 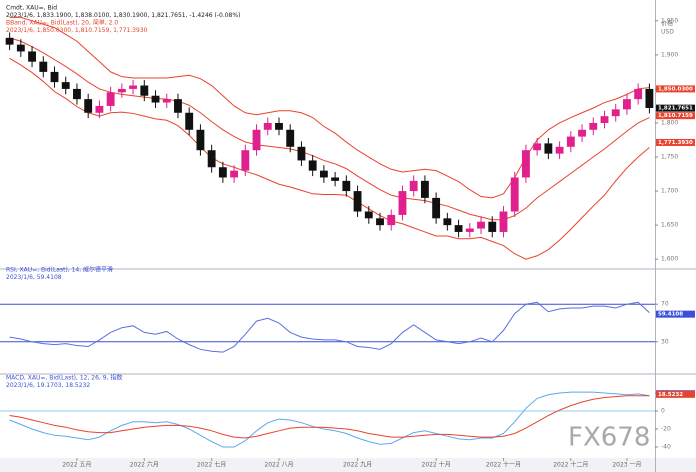 I want to click on legend-text: RSI, XAU=, Bid(Last), 14, 威尔德平滑, so click(x=59, y=270).